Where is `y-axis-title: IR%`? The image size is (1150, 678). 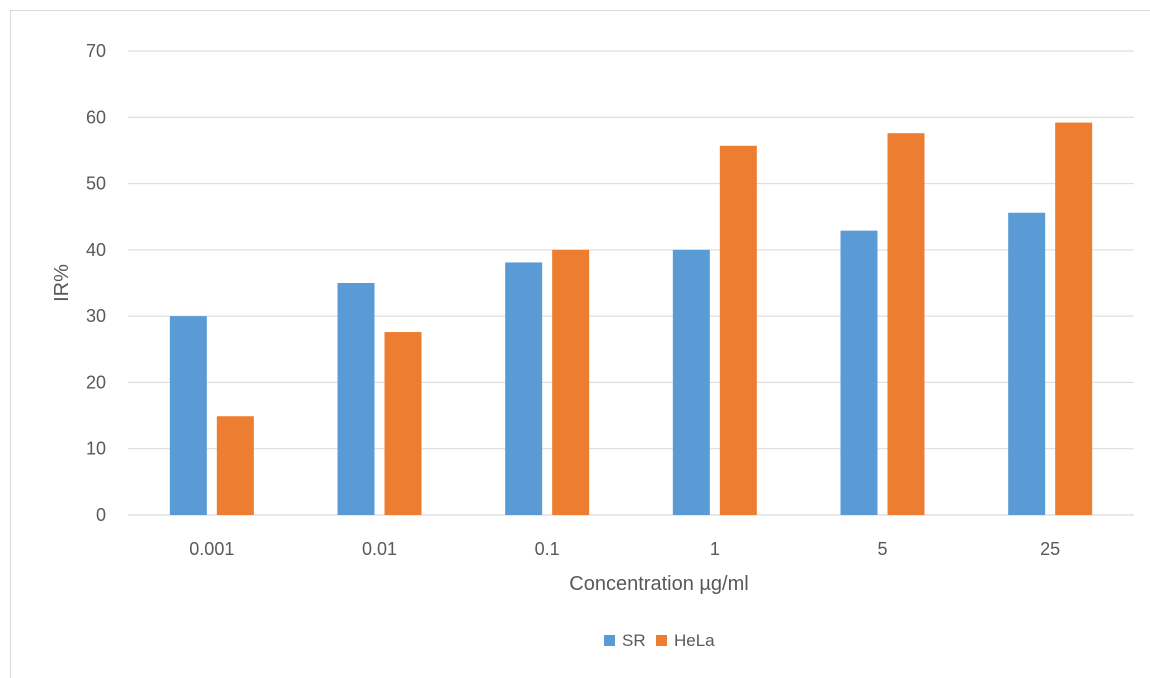
y-axis-title: IR% is located at coordinates (62, 283).